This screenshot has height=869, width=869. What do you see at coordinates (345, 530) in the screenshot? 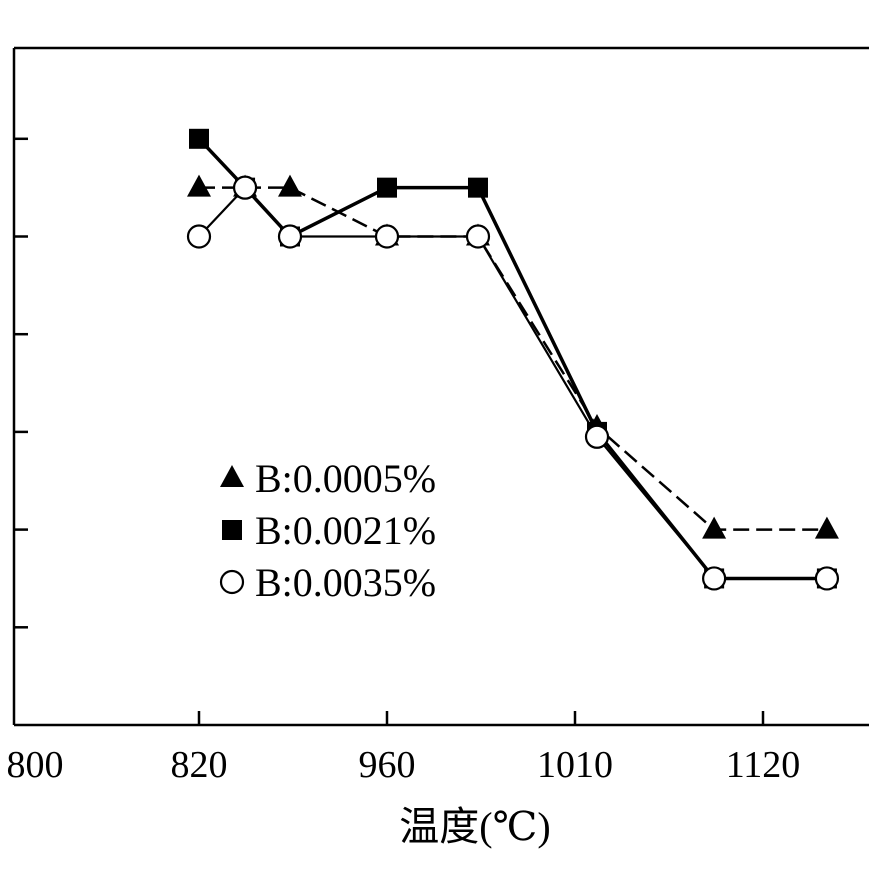
I see `legend-label: B:0.0021%` at bounding box center [345, 530].